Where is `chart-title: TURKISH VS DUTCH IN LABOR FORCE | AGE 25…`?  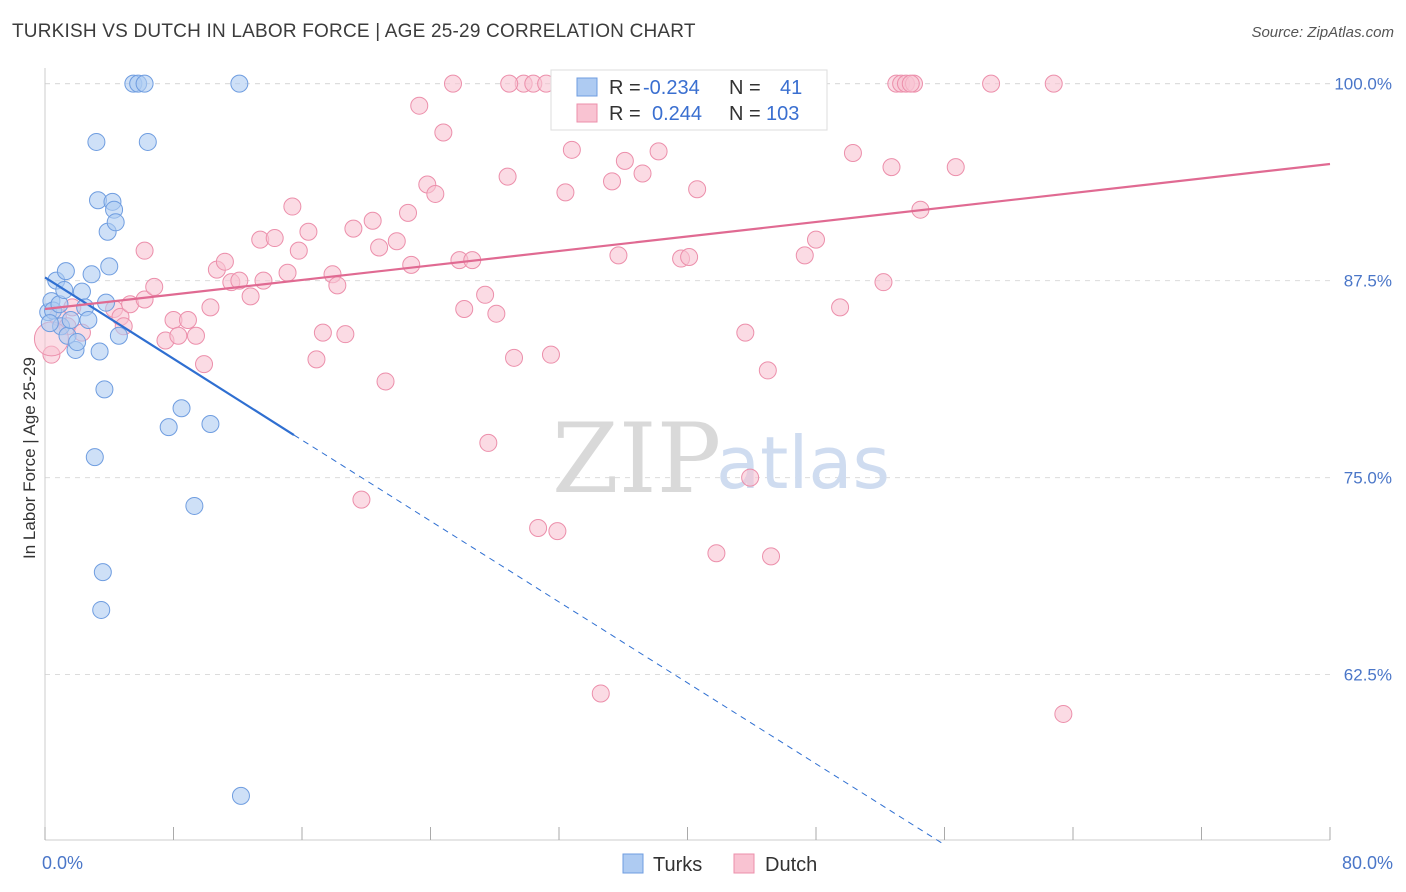
chart-title: TURKISH VS DUTCH IN LABOR FORCE | AGE 25… is located at coordinates (354, 31).